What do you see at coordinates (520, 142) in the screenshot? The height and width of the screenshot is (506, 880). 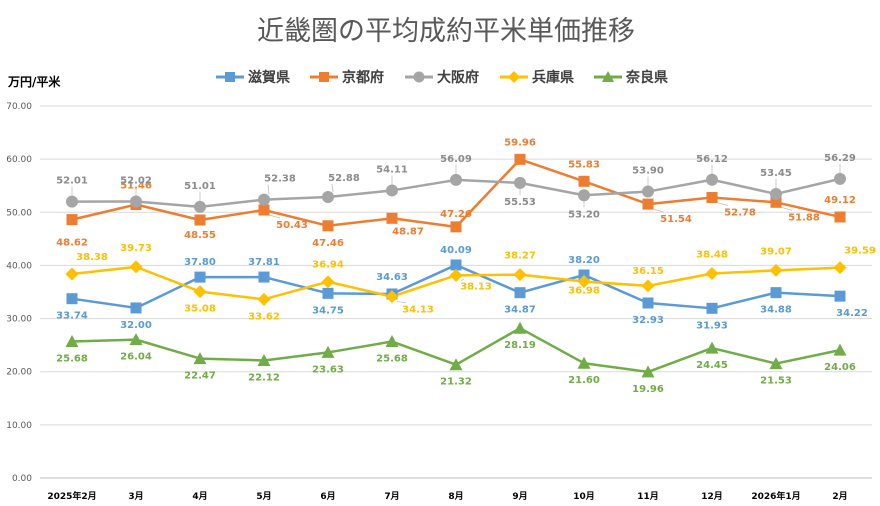 I see `data-label: 59.96` at bounding box center [520, 142].